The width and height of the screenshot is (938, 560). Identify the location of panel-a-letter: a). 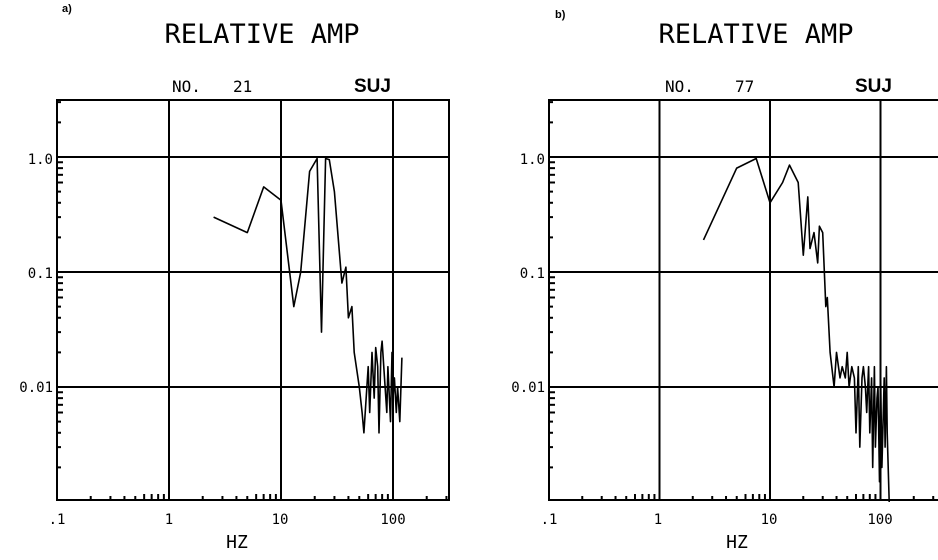
(67, 9).